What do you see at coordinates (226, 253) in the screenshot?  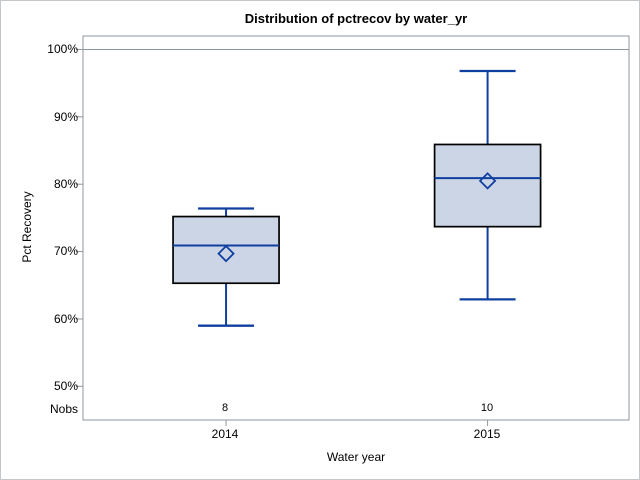 I see `mean-diamond-marker-2014` at bounding box center [226, 253].